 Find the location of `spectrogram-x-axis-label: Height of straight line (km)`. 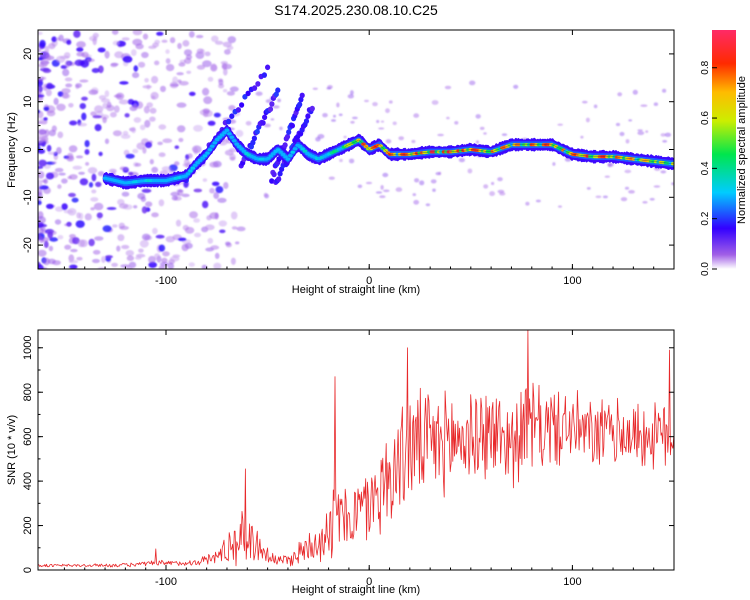

spectrogram-x-axis-label: Height of straight line (km) is located at coordinates (356, 290).